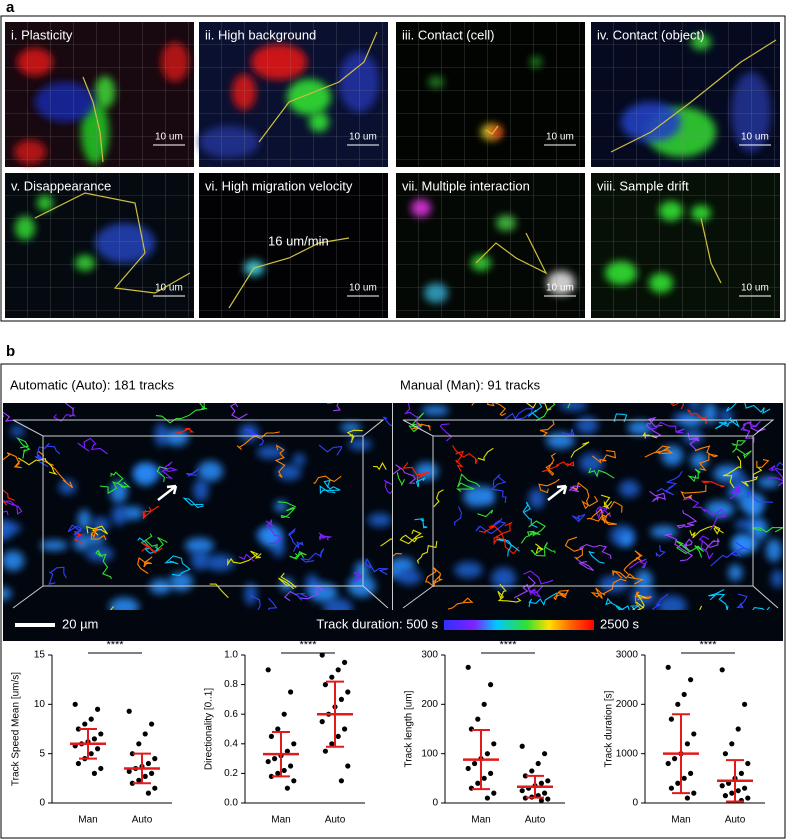 Image resolution: width=787 pixels, height=840 pixels. I want to click on significance-label: ****, so click(508, 645).